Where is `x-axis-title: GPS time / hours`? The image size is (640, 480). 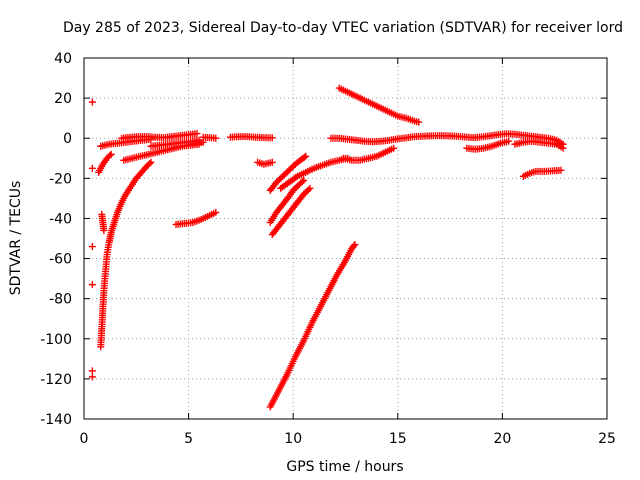
x-axis-title: GPS time / hours is located at coordinates (344, 467).